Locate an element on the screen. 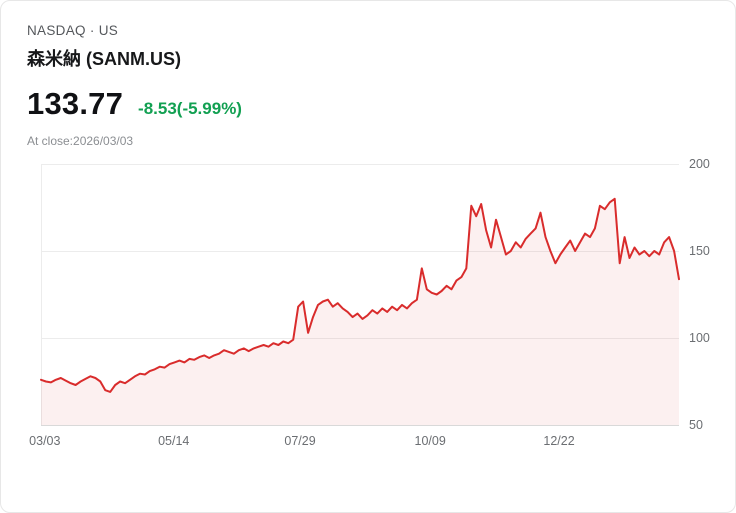  y-axis-tick-label: 200 is located at coordinates (699, 164).